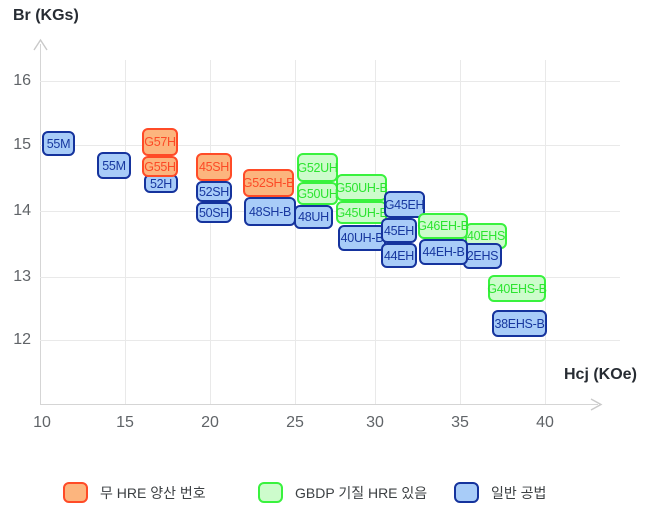  Describe the element at coordinates (269, 183) in the screenshot. I see `data-box-g52sh-b: G52SH-B` at that location.